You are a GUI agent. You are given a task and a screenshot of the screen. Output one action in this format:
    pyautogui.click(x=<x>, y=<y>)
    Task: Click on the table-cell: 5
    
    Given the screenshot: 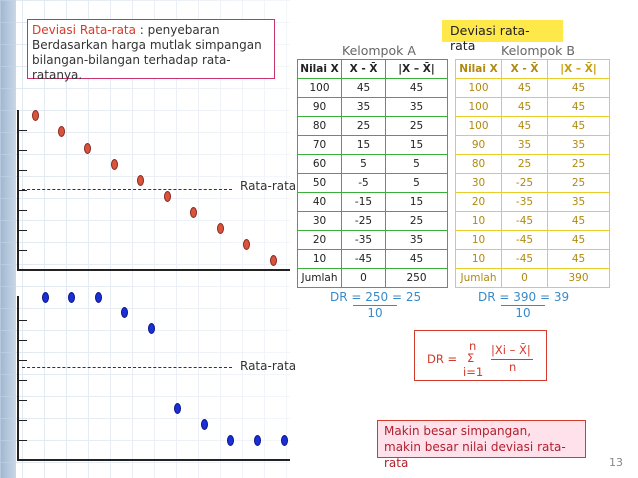 What is the action you would take?
    pyautogui.click(x=363, y=164)
    